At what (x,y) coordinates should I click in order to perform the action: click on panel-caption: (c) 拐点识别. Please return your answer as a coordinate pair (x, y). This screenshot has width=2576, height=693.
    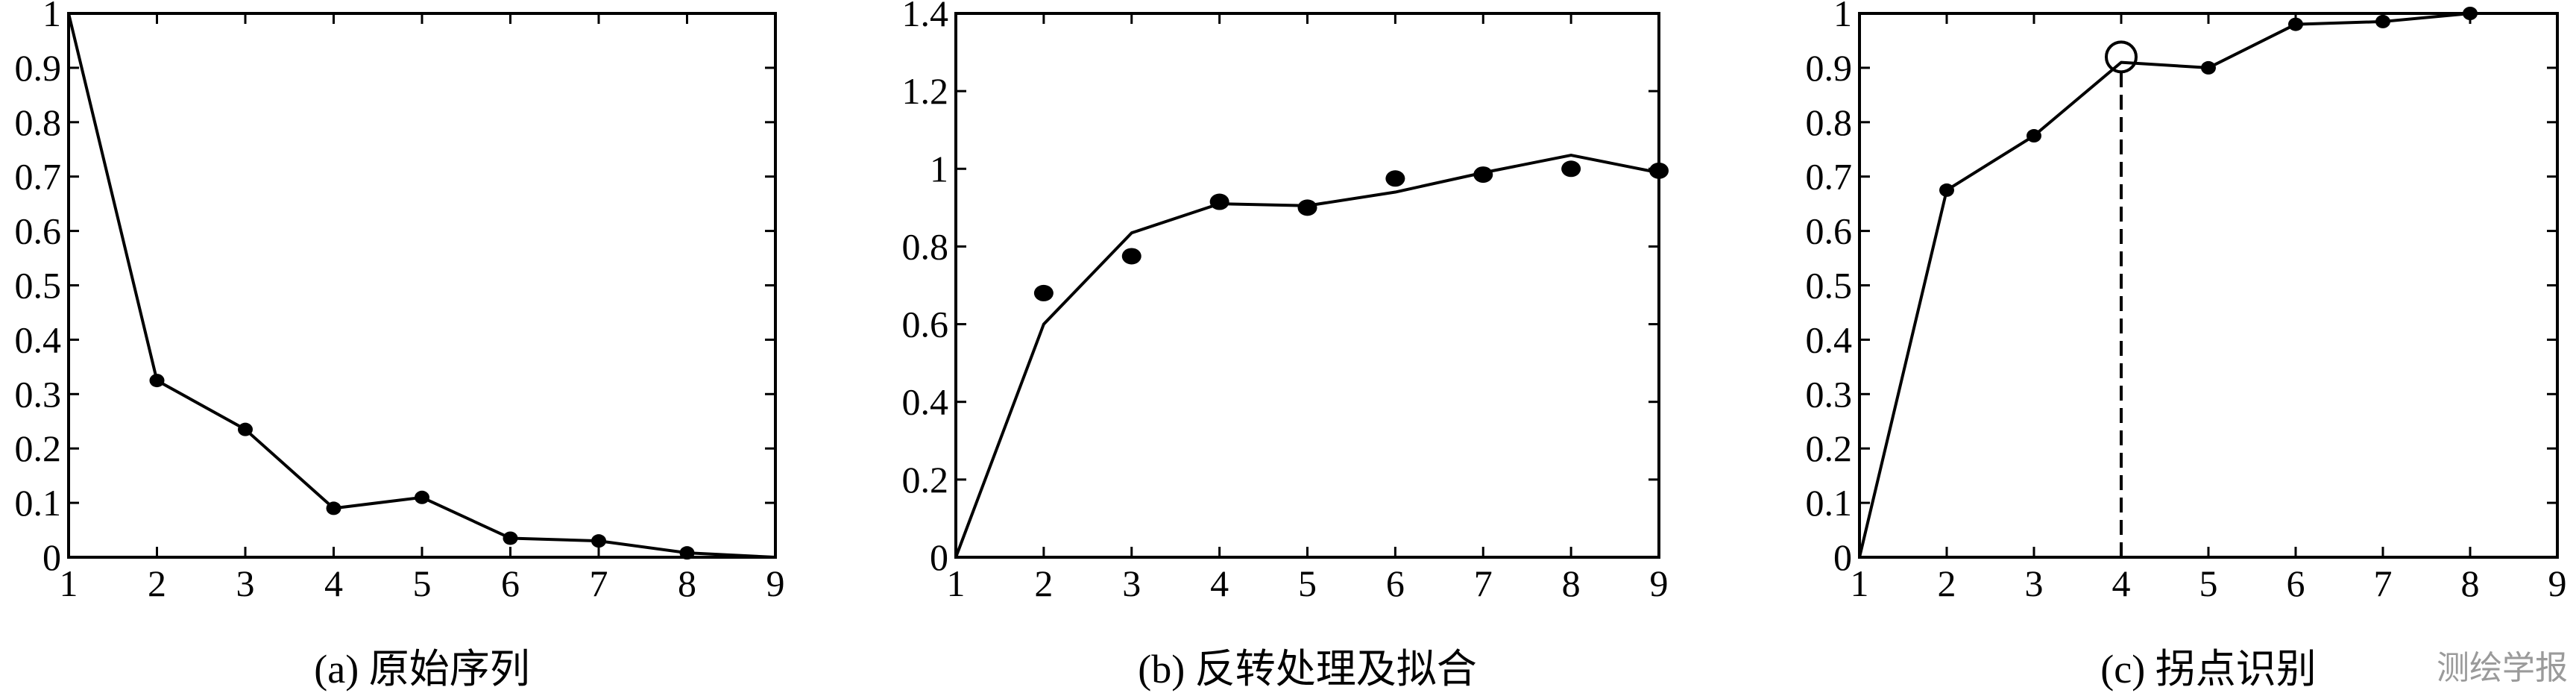
    Looking at the image, I should click on (2208, 669).